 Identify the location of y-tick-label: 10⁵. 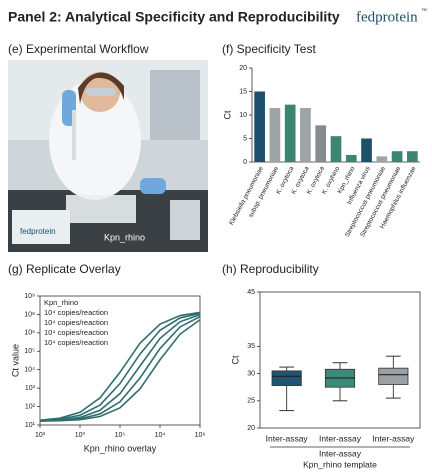
(29, 351).